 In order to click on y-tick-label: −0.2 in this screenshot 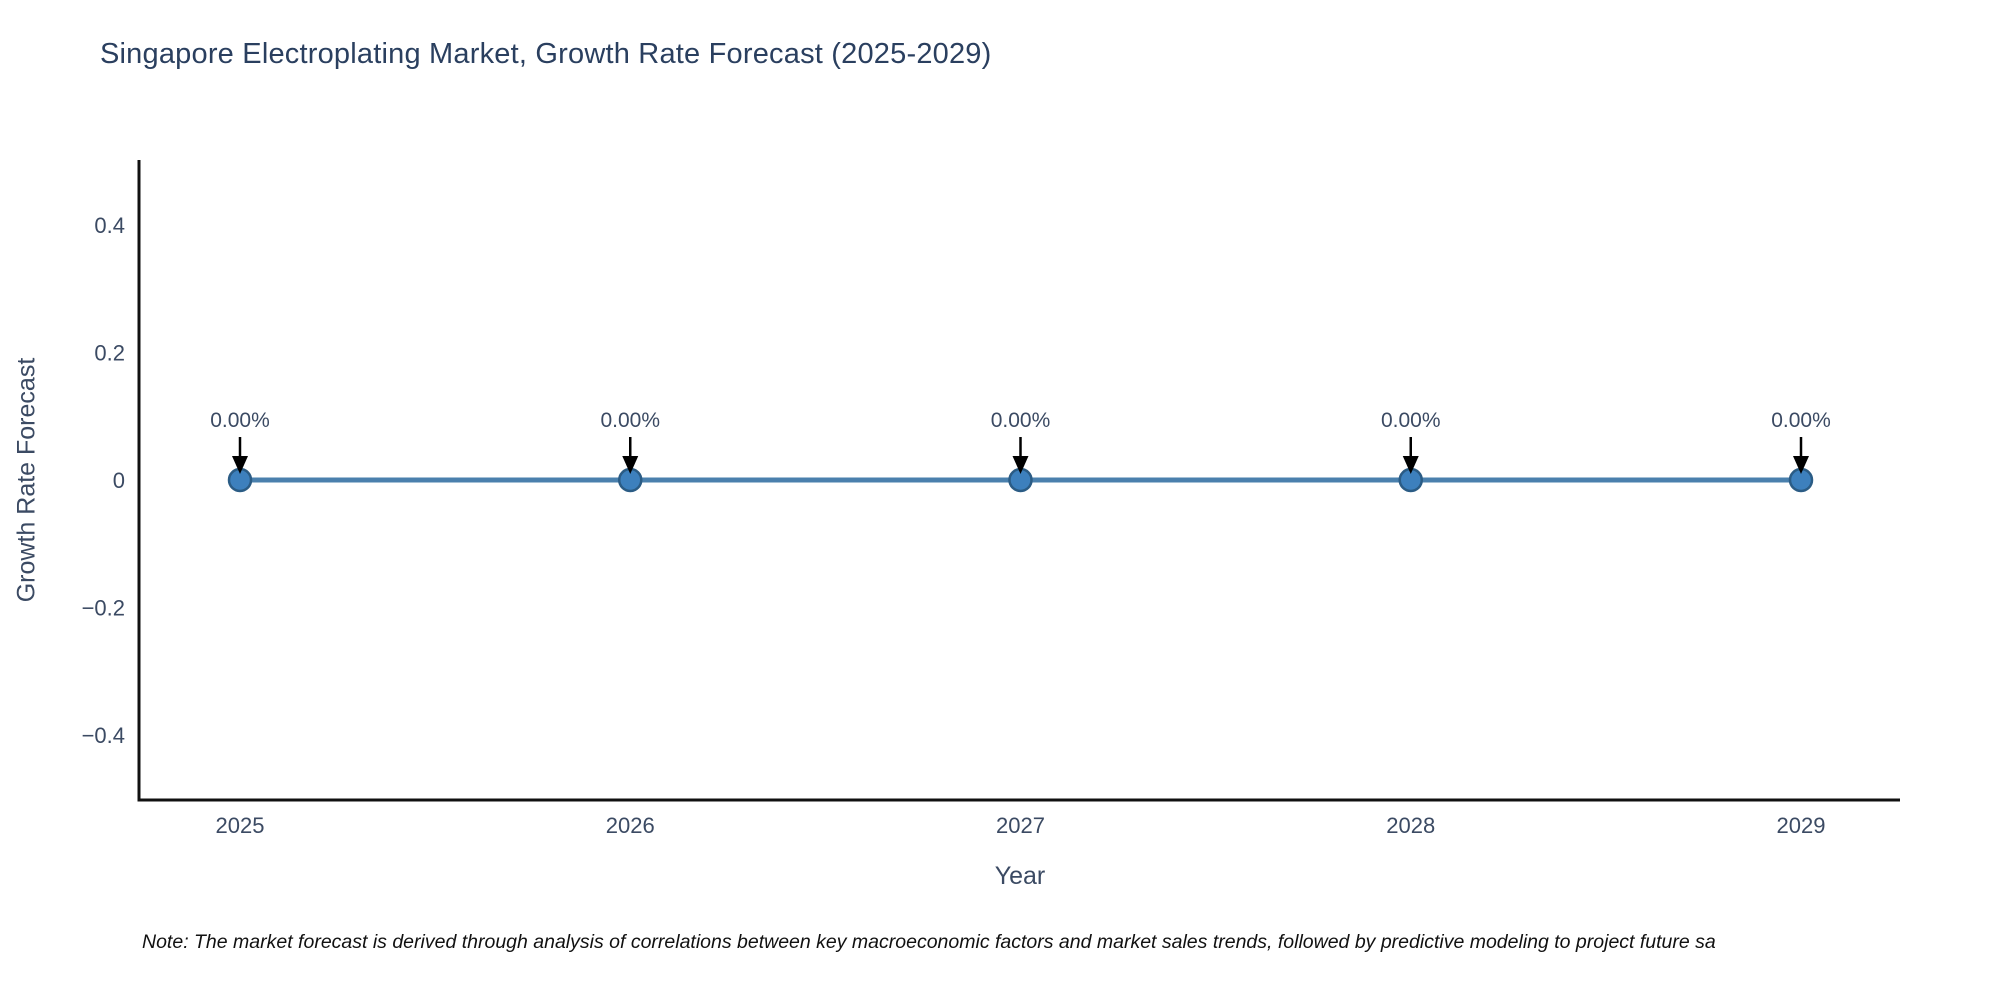, I will do `click(103, 608)`.